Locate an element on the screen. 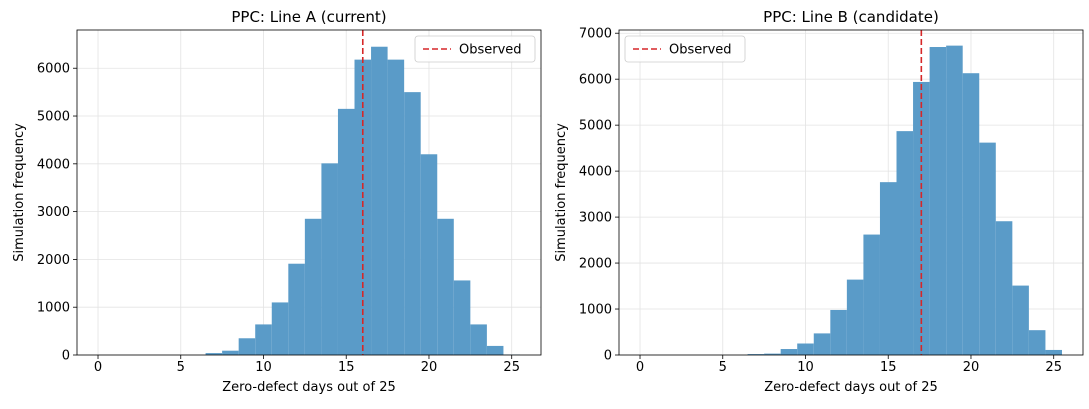 This screenshot has width=1089, height=409. y-tick-label: 7000 is located at coordinates (595, 34).